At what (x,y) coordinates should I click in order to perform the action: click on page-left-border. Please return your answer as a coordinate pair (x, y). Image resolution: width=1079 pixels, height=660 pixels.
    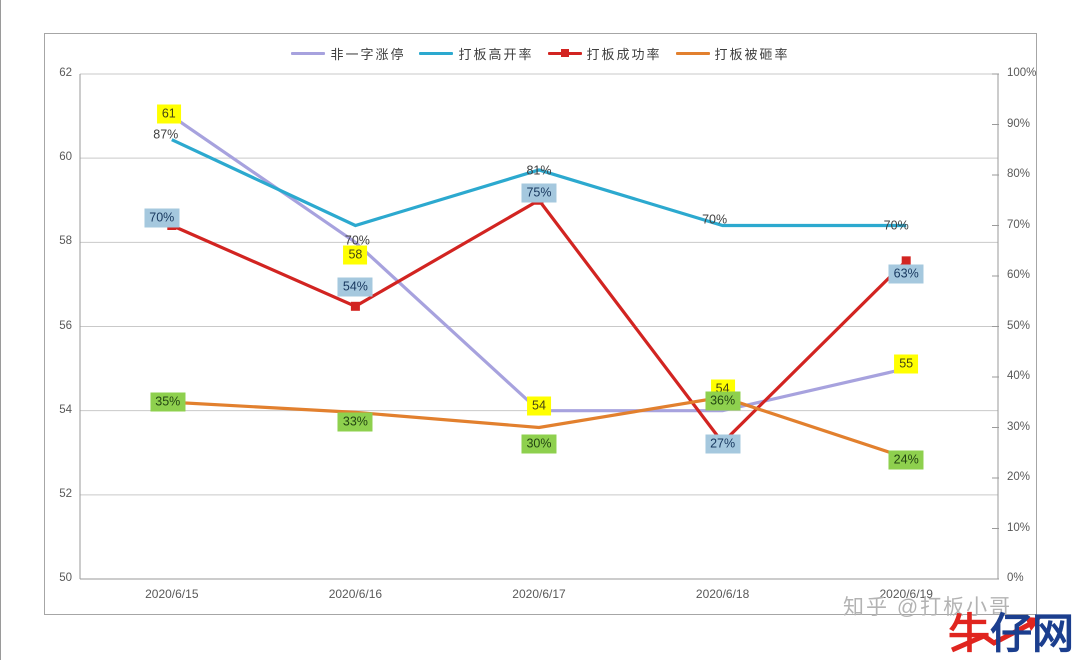
    Looking at the image, I should click on (0, 330).